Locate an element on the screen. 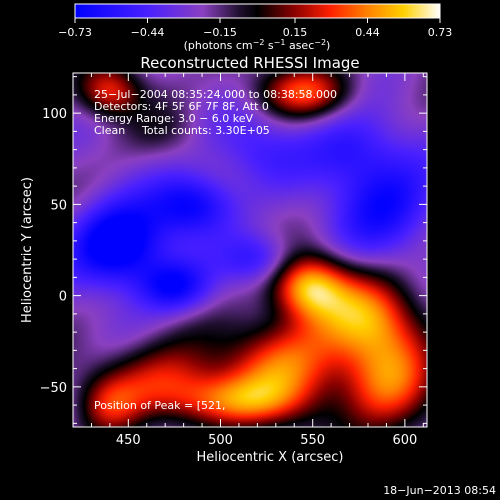 This screenshot has height=500, width=500. colorbar-tick-label: 0.73 is located at coordinates (440, 32).